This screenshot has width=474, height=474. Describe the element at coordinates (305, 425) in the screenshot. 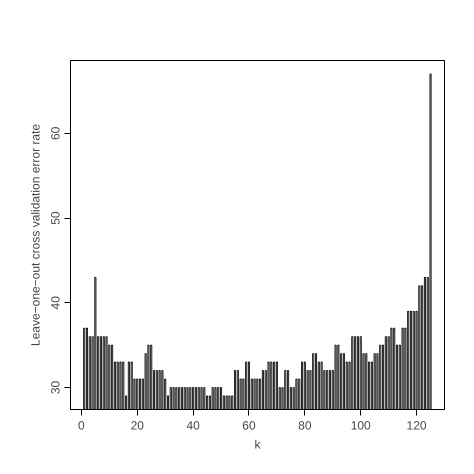

I see `x-tick-label: 80` at that location.